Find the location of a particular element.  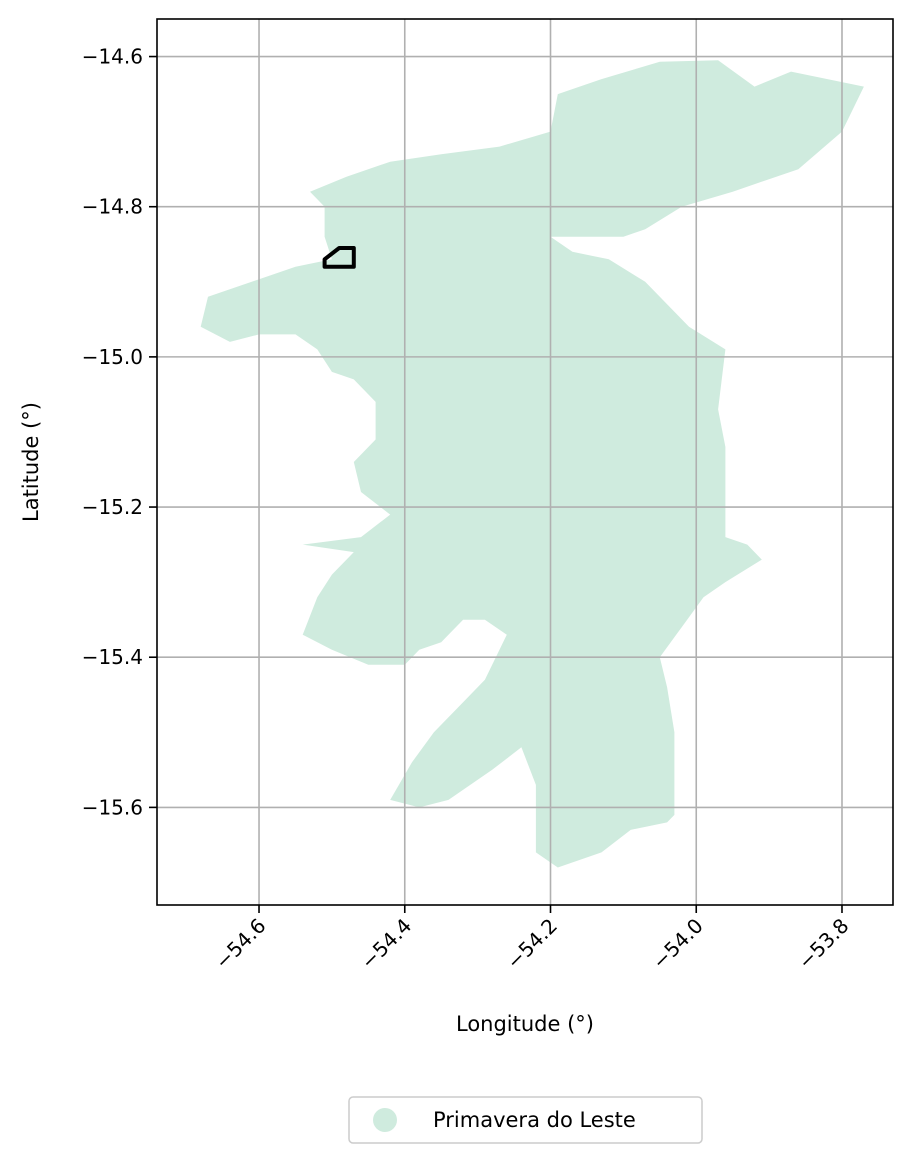

y-ticks: −14.6 −14.8 −15.0 −15.2 −15.4 −15.6 is located at coordinates (119, 432).